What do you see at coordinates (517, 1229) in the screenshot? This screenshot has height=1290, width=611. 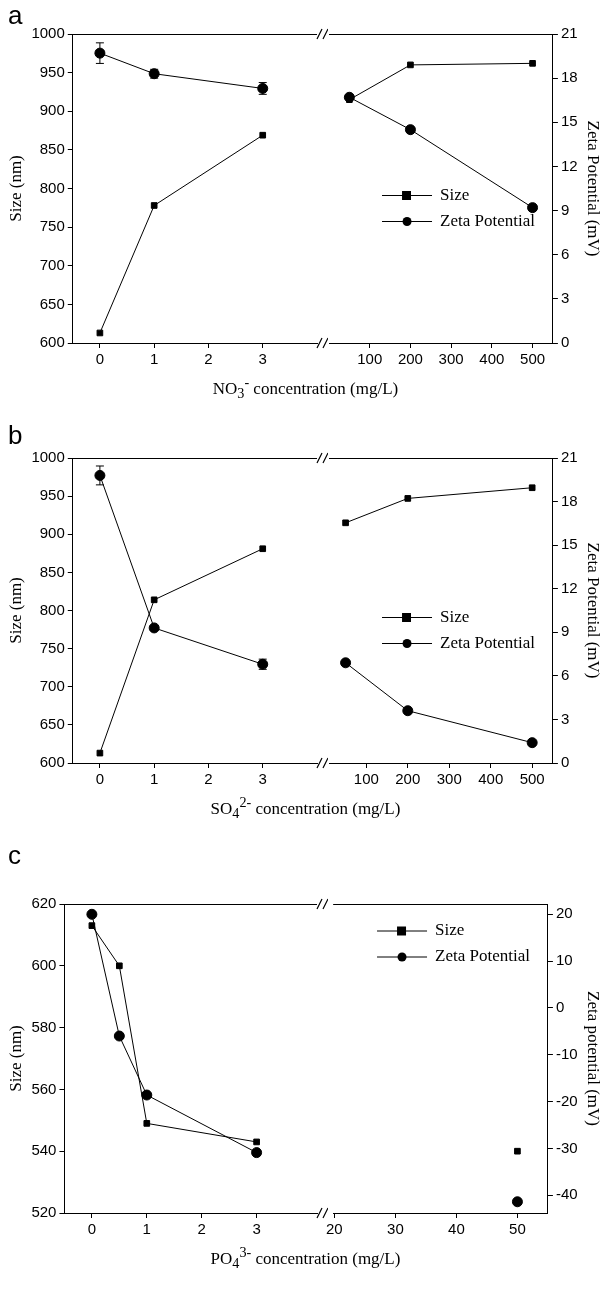 I see `x-tick-label: 50` at bounding box center [517, 1229].